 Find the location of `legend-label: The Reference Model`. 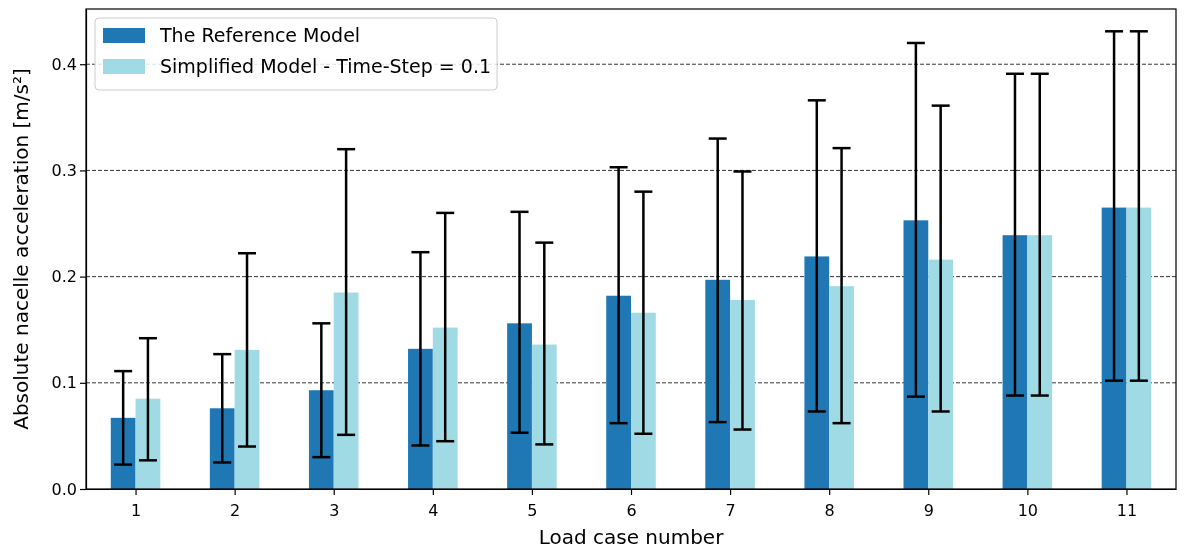

legend-label: The Reference Model is located at coordinates (260, 35).